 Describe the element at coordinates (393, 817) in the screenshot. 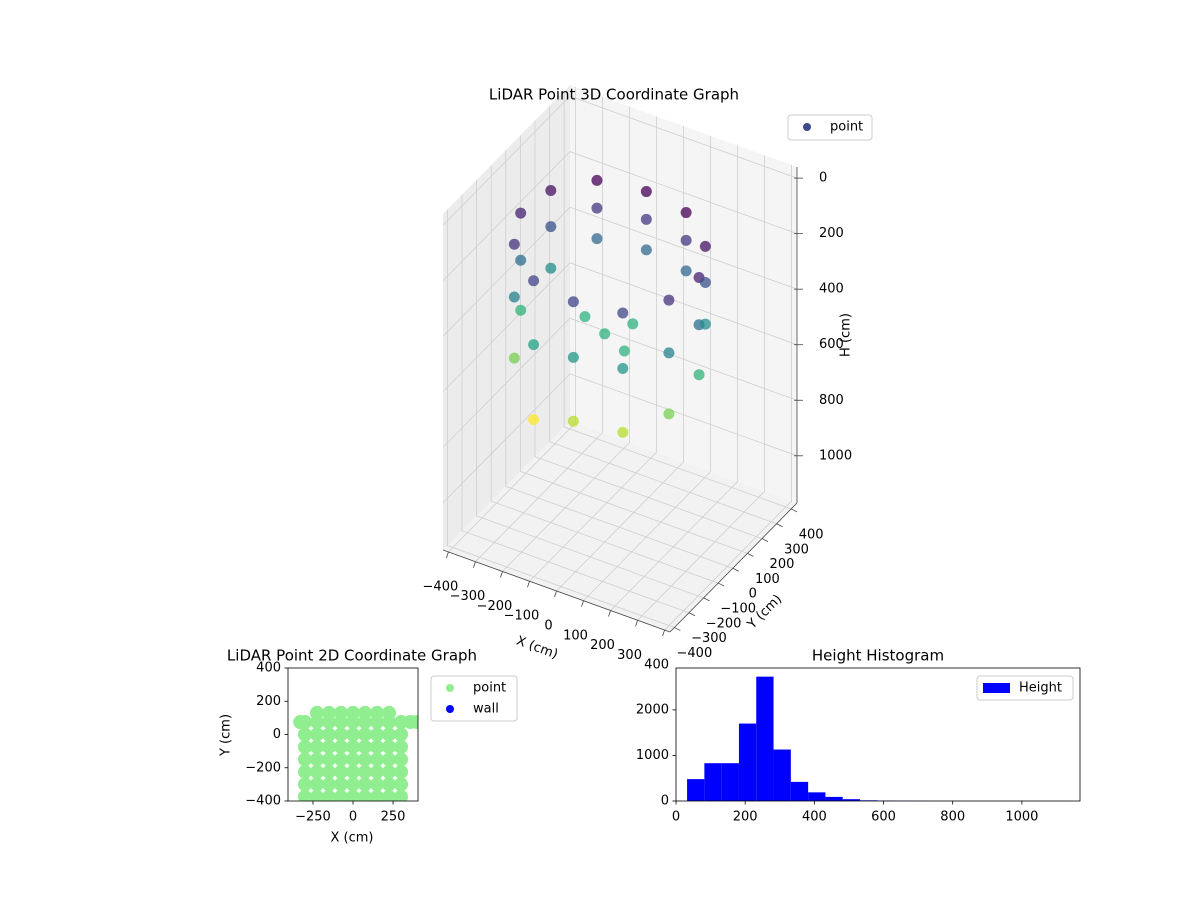

I see `x-tick-label: 250` at that location.